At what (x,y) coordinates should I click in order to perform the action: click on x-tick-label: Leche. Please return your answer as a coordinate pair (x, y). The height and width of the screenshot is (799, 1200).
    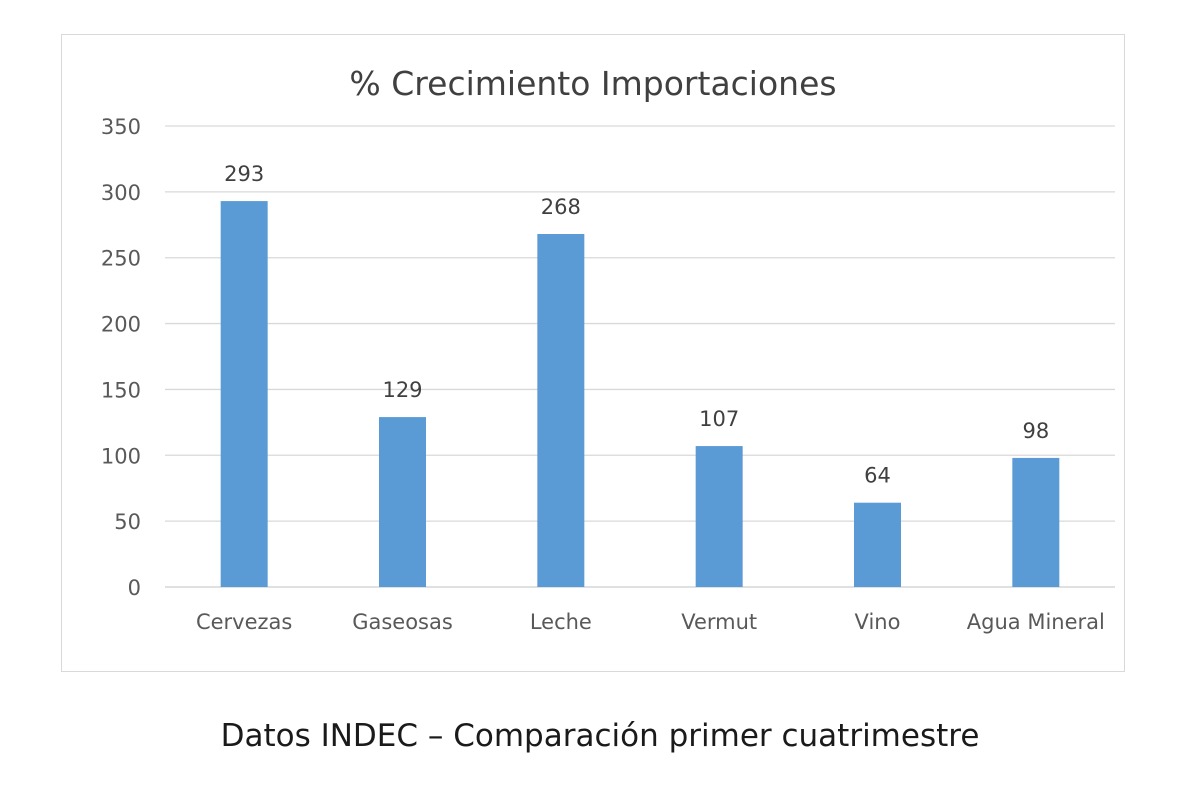
    Looking at the image, I should click on (561, 622).